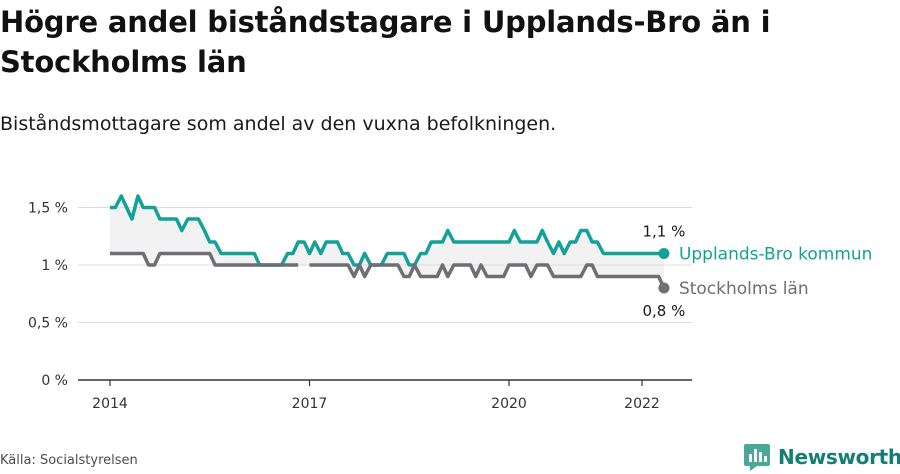 This screenshot has width=900, height=474. I want to click on series-lines, so click(390, 244).